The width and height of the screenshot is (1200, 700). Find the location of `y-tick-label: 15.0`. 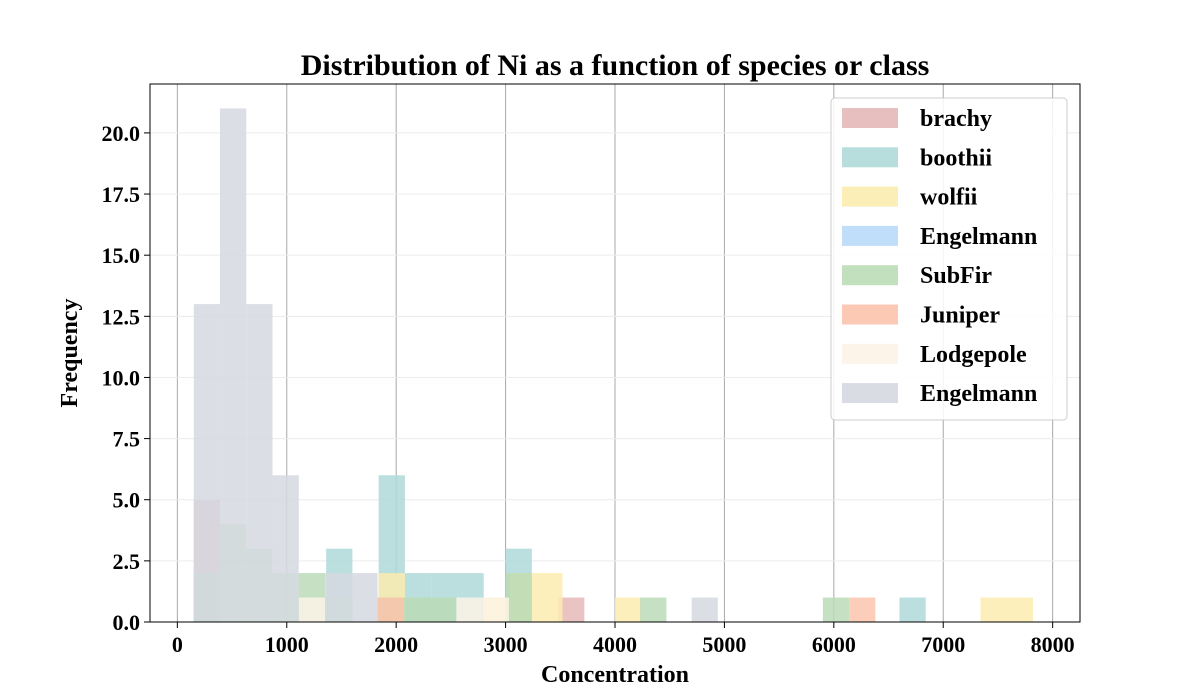

y-tick-label: 15.0 is located at coordinates (121, 255).